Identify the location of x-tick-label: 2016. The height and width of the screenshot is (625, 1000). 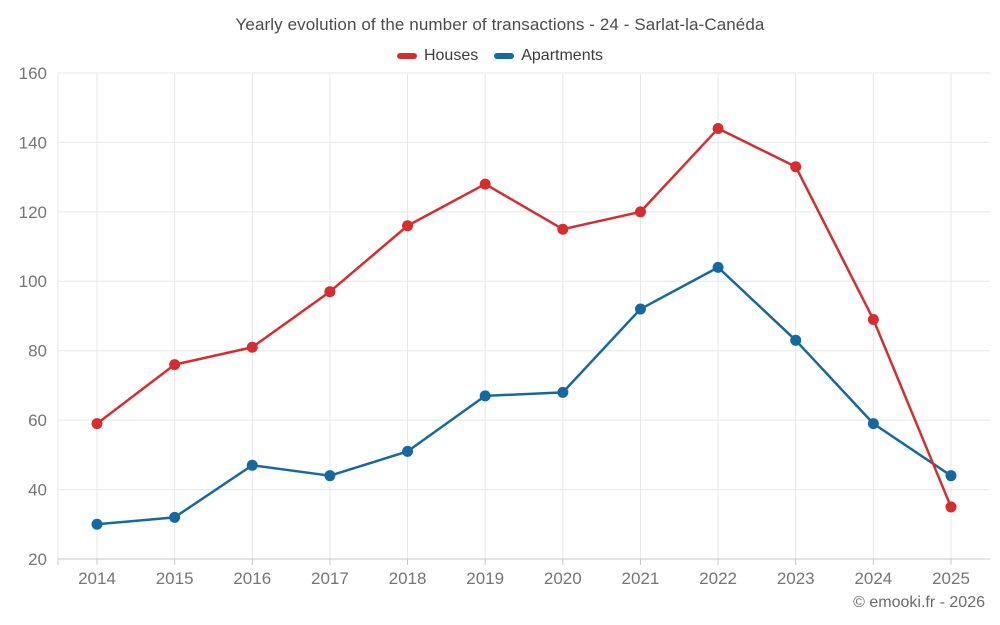
(252, 578).